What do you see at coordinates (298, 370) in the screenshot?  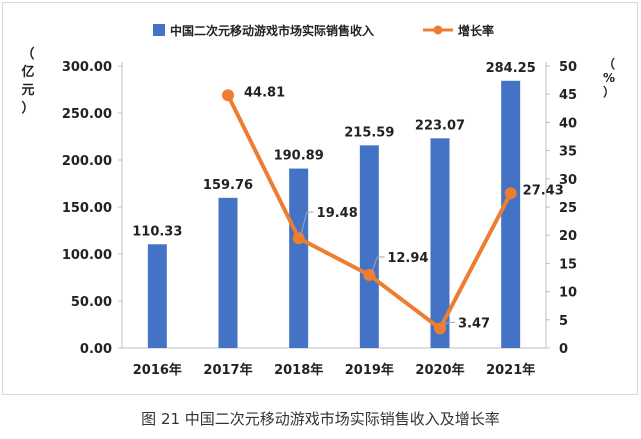 I see `x-tick-label: 2018年` at bounding box center [298, 370].